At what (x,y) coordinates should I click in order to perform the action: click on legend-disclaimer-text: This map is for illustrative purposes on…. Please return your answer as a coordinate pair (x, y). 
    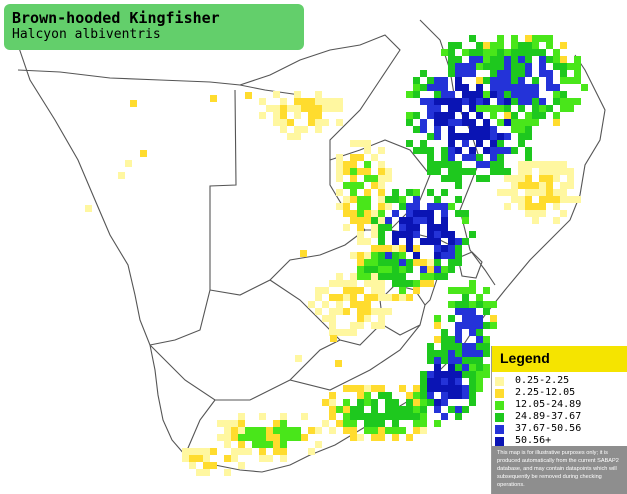
    Looking at the image, I should click on (558, 469).